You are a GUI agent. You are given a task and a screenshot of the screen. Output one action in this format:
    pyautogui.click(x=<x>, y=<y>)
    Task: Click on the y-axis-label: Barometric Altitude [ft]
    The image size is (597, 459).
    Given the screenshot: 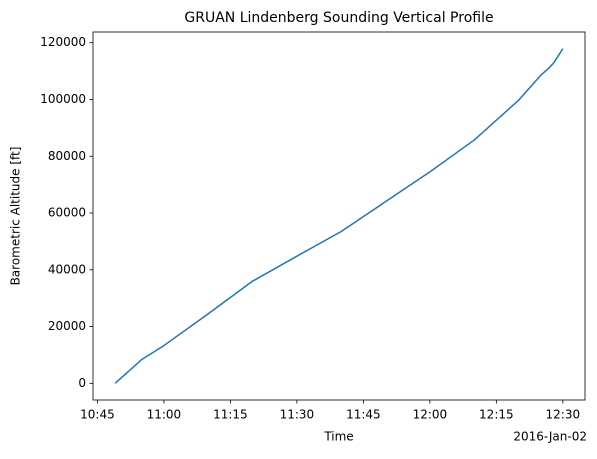 What is the action you would take?
    pyautogui.click(x=16, y=216)
    